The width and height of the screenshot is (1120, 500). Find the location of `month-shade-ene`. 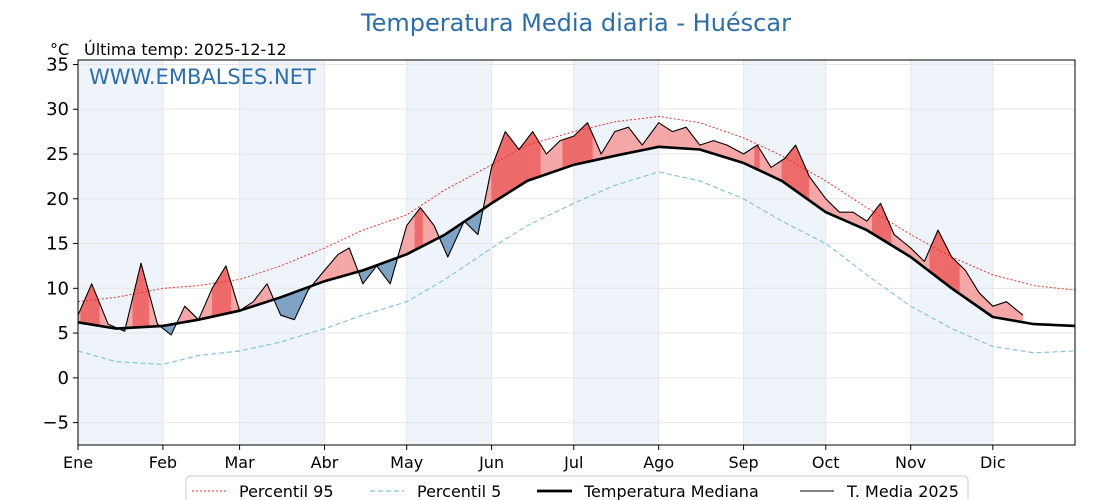

month-shade-ene is located at coordinates (120, 252).